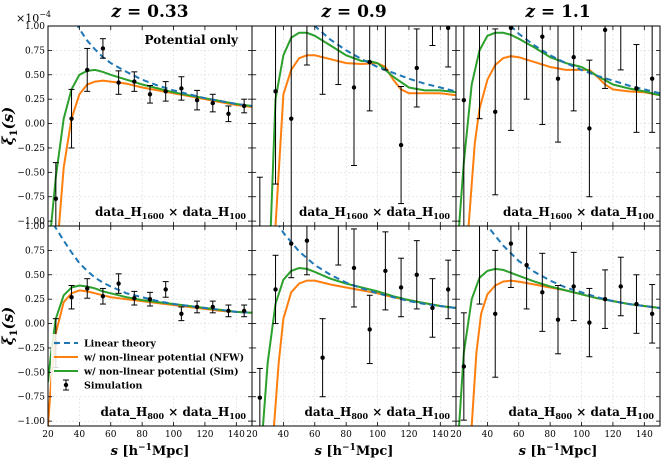  Describe the element at coordinates (45, 14) in the screenshot. I see `sci-exp: −4` at that location.